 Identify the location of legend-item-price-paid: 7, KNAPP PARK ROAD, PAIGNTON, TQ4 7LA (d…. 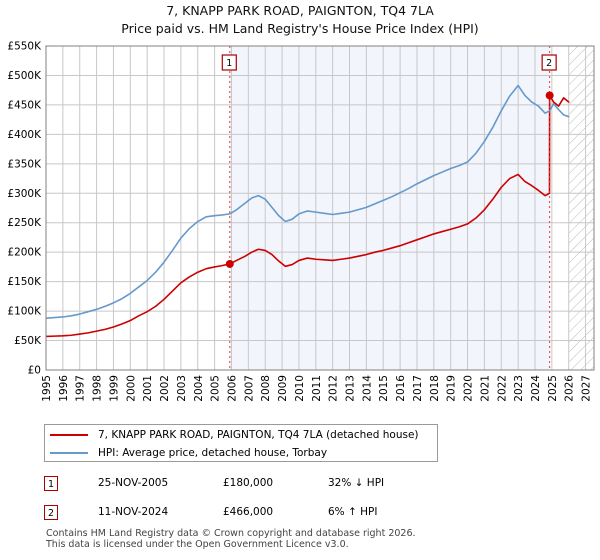
(243, 435).